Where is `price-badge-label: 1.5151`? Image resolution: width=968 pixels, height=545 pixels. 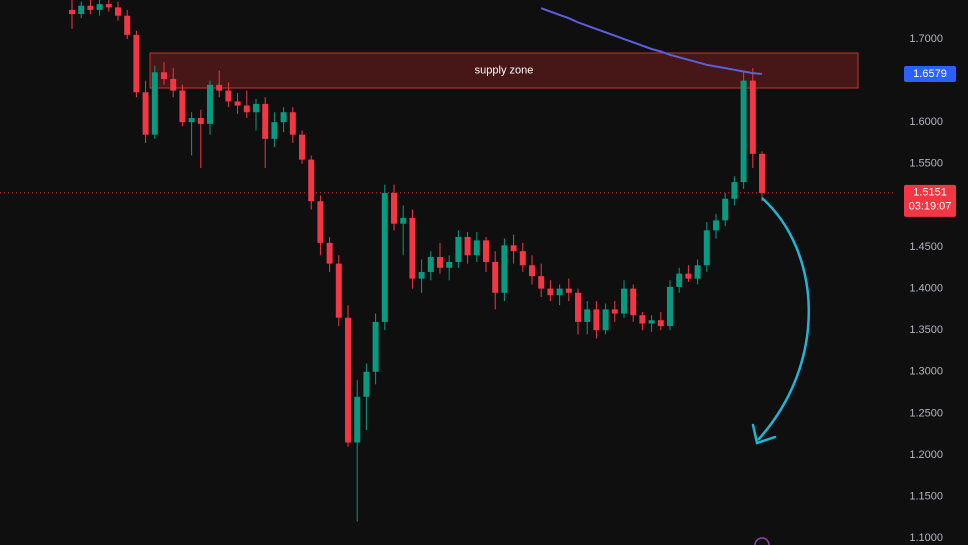
price-badge-label: 1.5151 is located at coordinates (930, 193).